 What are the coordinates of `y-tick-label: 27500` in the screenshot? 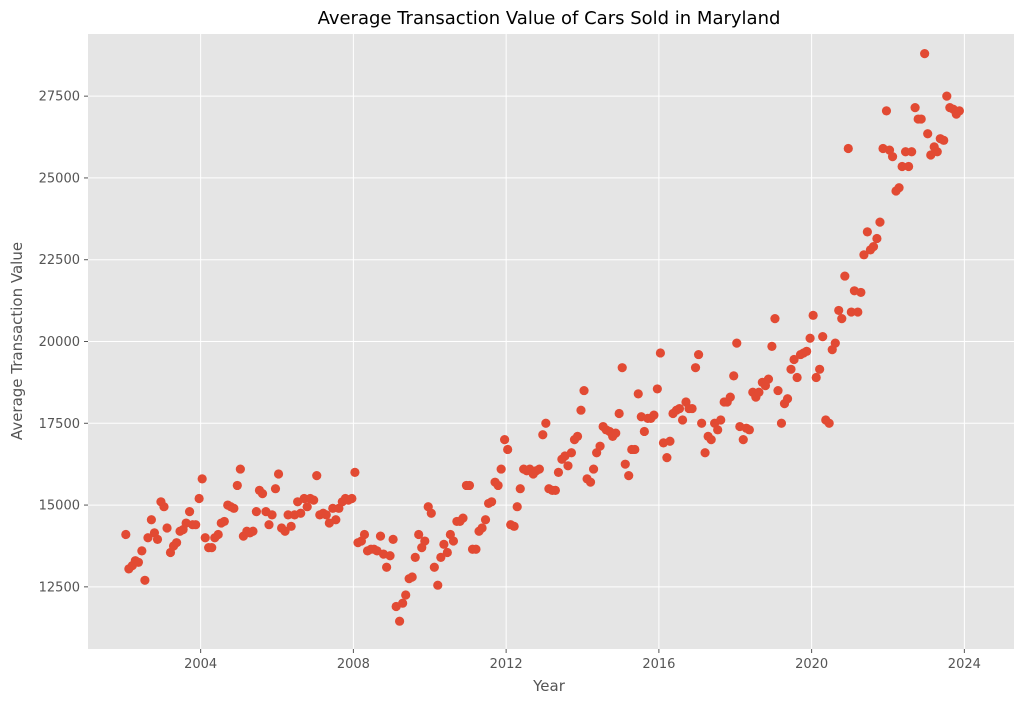 It's located at (59, 97).